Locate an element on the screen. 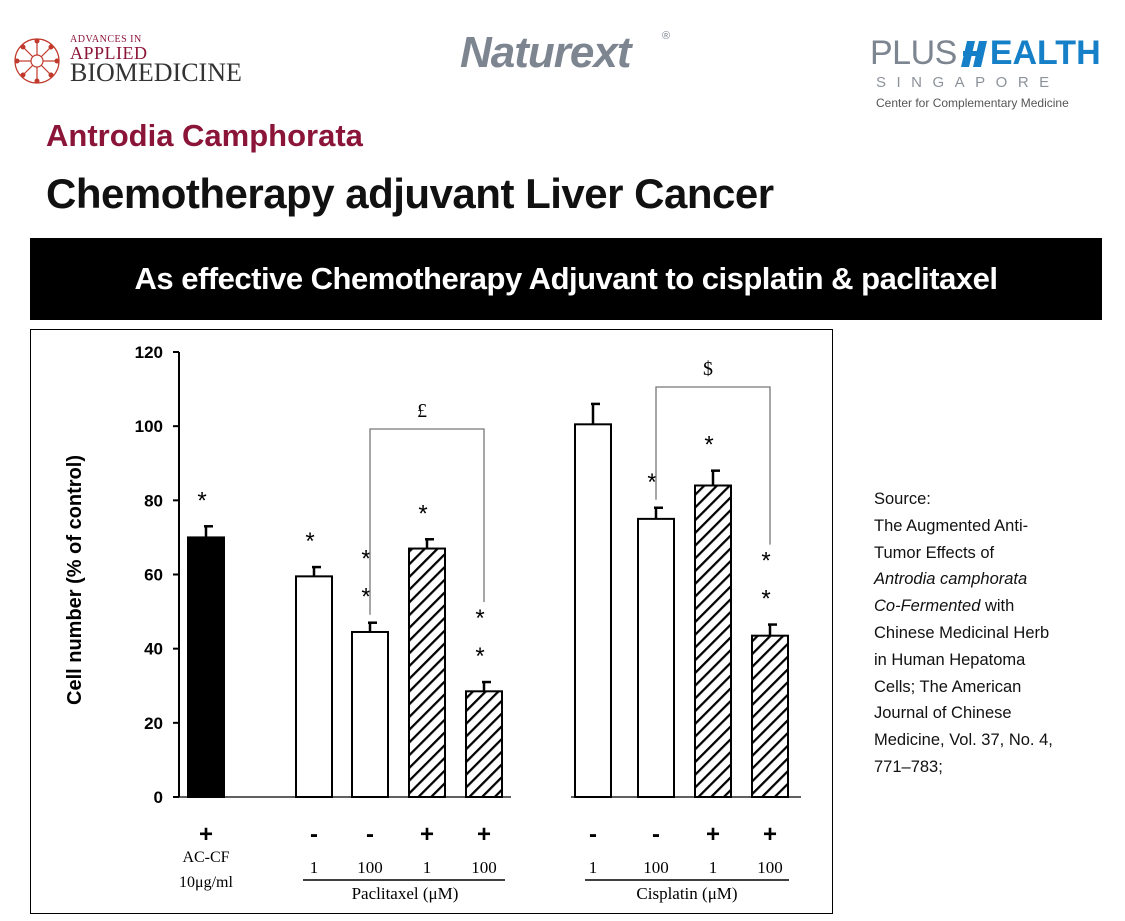 This screenshot has height=921, width=1125. logo-line-advances: ADVANCES IN is located at coordinates (106, 39).